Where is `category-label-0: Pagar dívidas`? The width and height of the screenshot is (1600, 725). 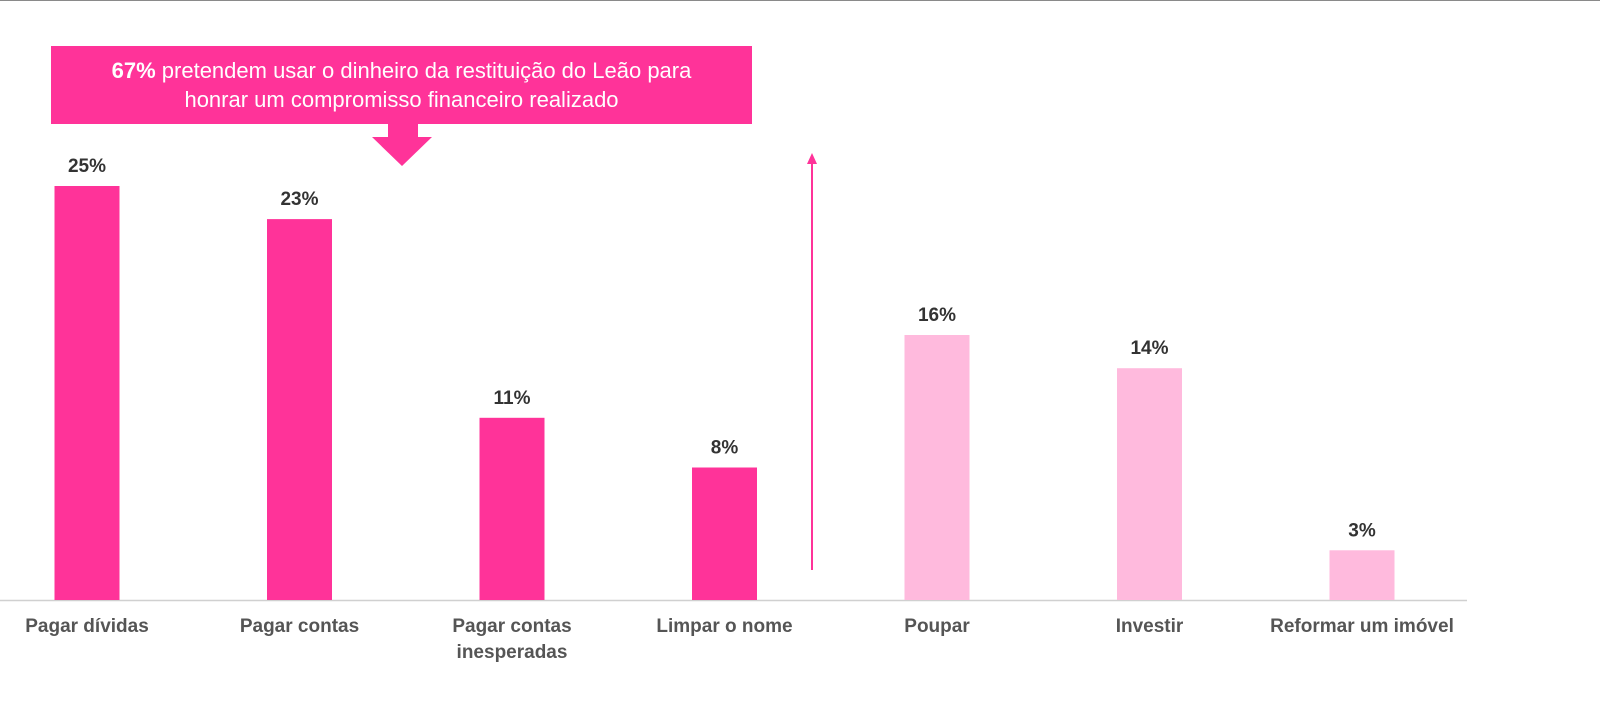 category-label-0: Pagar dívidas is located at coordinates (87, 626).